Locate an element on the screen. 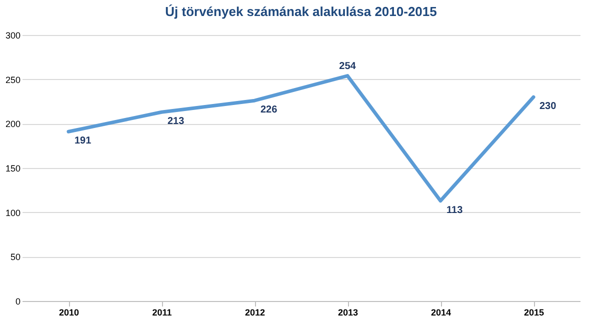 Image resolution: width=590 pixels, height=323 pixels. data-label: 226 is located at coordinates (269, 110).